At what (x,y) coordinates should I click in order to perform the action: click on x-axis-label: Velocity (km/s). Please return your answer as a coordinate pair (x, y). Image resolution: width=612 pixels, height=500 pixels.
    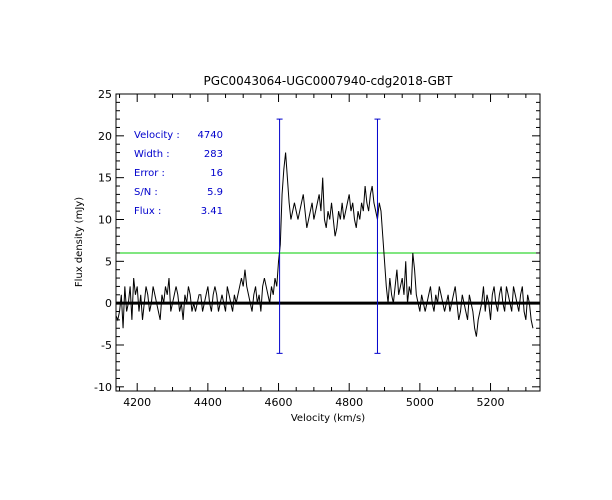
    Looking at the image, I should click on (328, 418).